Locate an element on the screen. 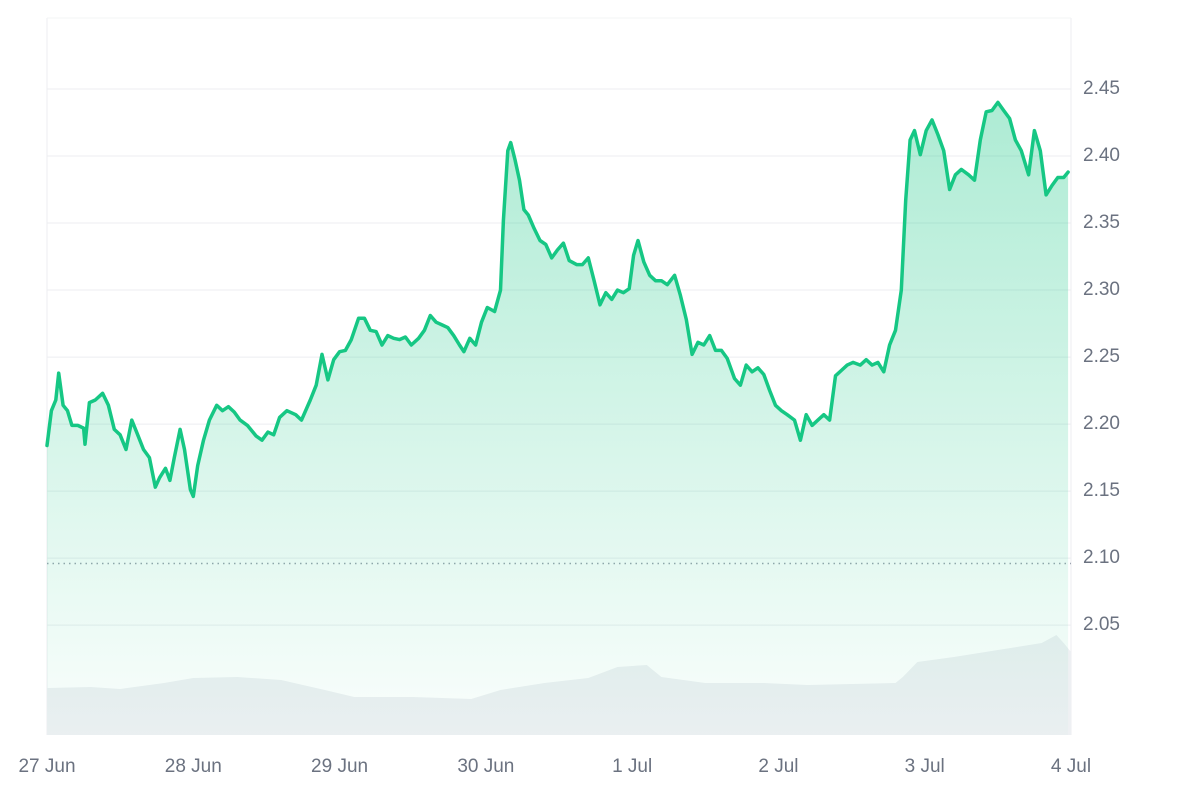  y-tick-label: 2.10 is located at coordinates (1101, 557).